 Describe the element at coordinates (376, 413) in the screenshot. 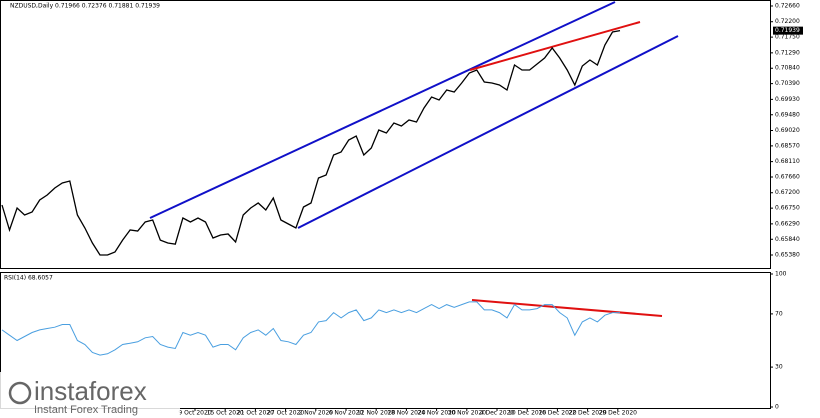

I see `x-tick-label: 12 Nov 2020` at that location.